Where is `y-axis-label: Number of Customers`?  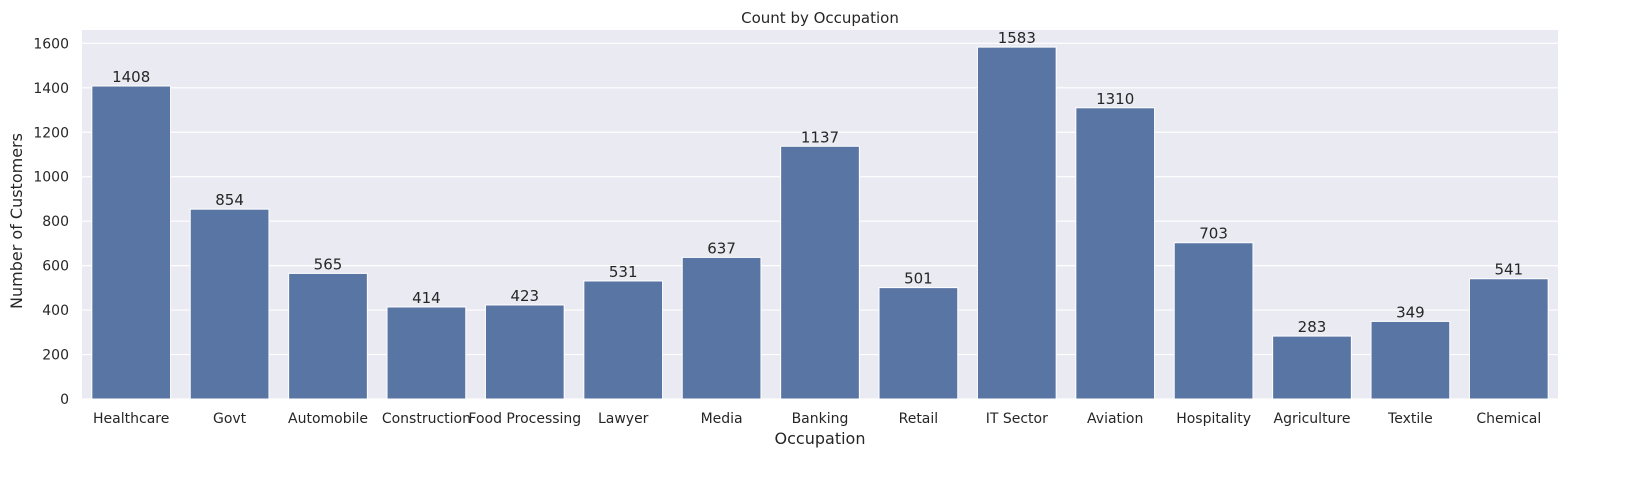 y-axis-label: Number of Customers is located at coordinates (16, 221).